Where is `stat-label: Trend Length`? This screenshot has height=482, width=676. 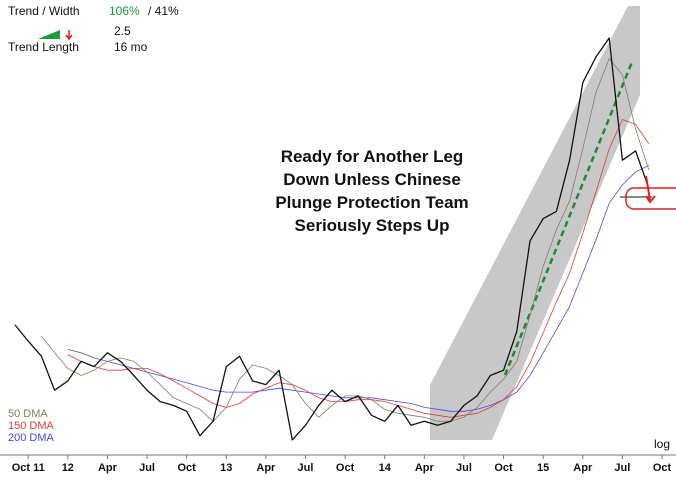
stat-label: Trend Length is located at coordinates (43, 47).